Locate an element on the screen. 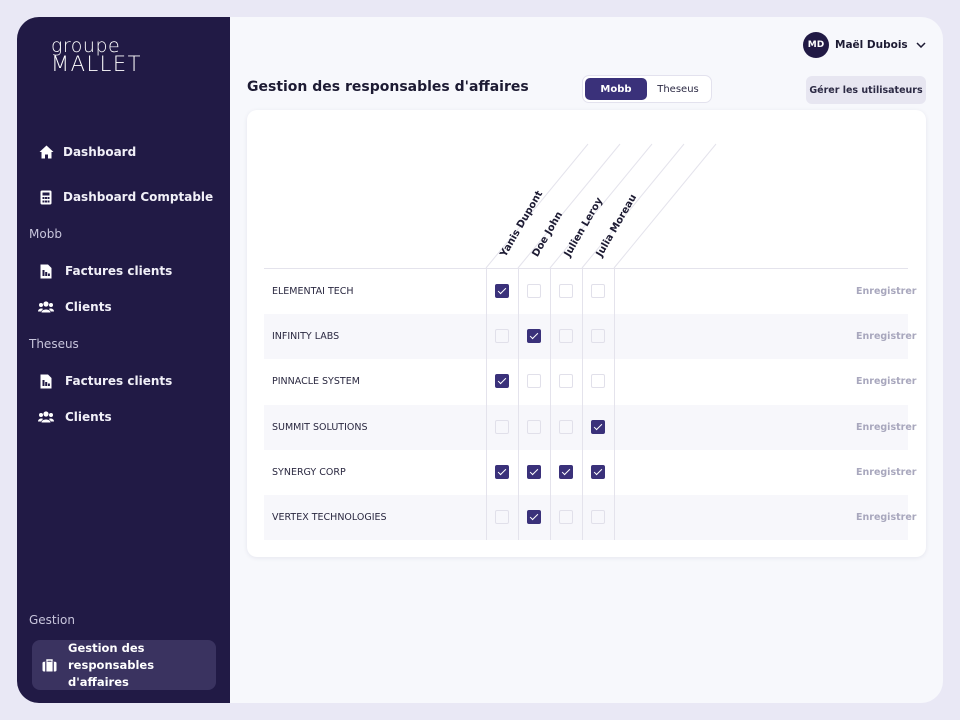  sidebar-item-theseus-factures: Factures clients is located at coordinates (104, 381).